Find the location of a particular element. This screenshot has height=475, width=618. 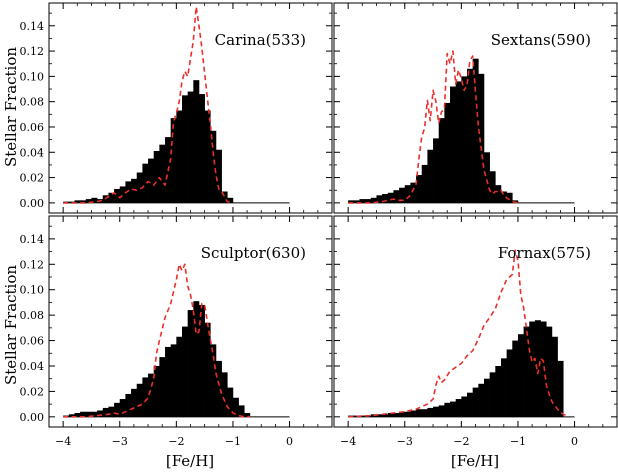

x-tick-label-sculptor: 0 is located at coordinates (289, 441).